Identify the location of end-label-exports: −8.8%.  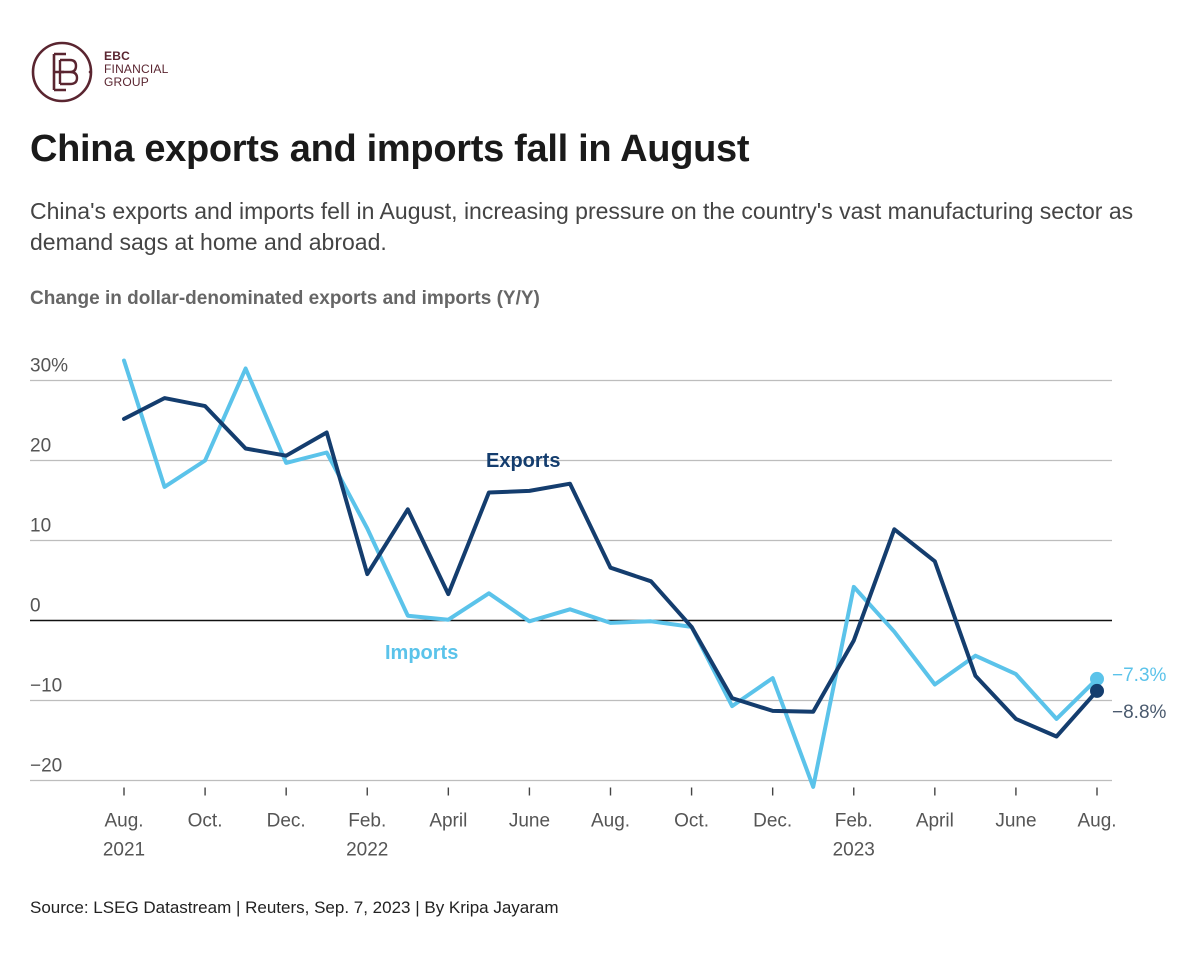
(1139, 712).